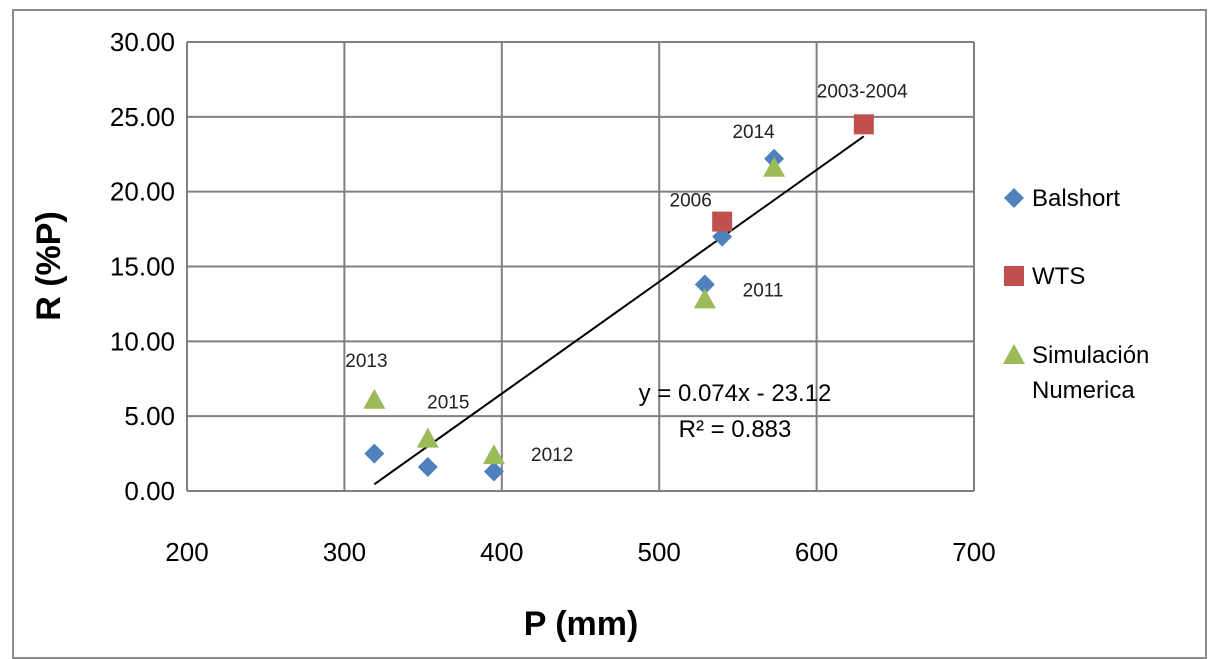  What do you see at coordinates (735, 393) in the screenshot?
I see `trendline-equation: y = 0.074x - 23.12` at bounding box center [735, 393].